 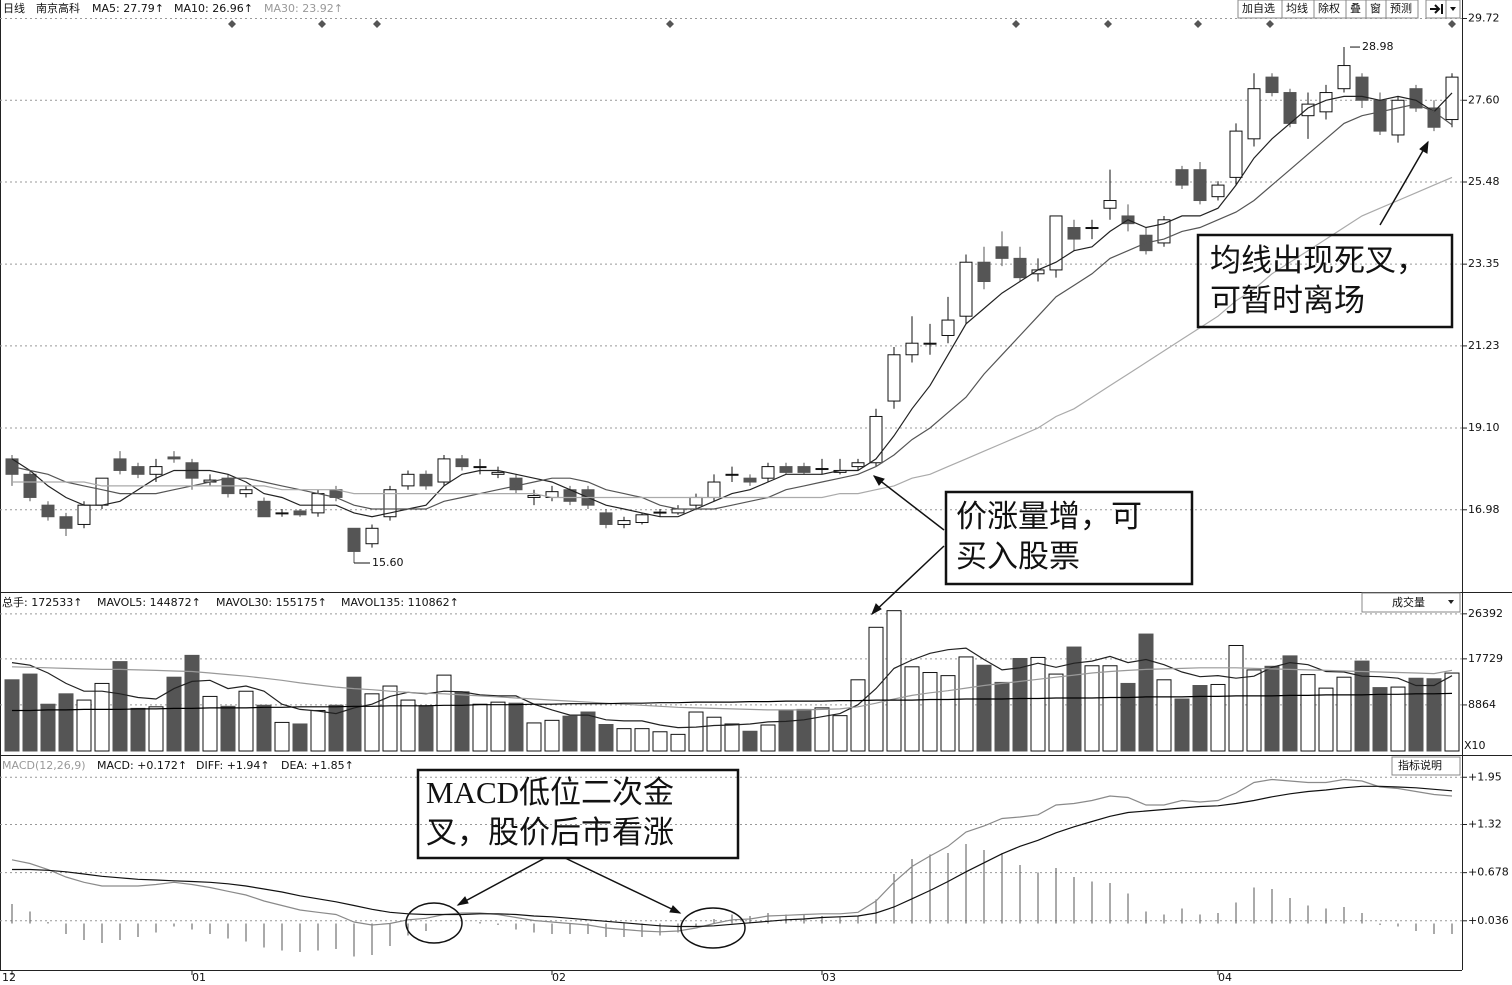 I want to click on dropdown-arrow, so click(x=1451, y=602).